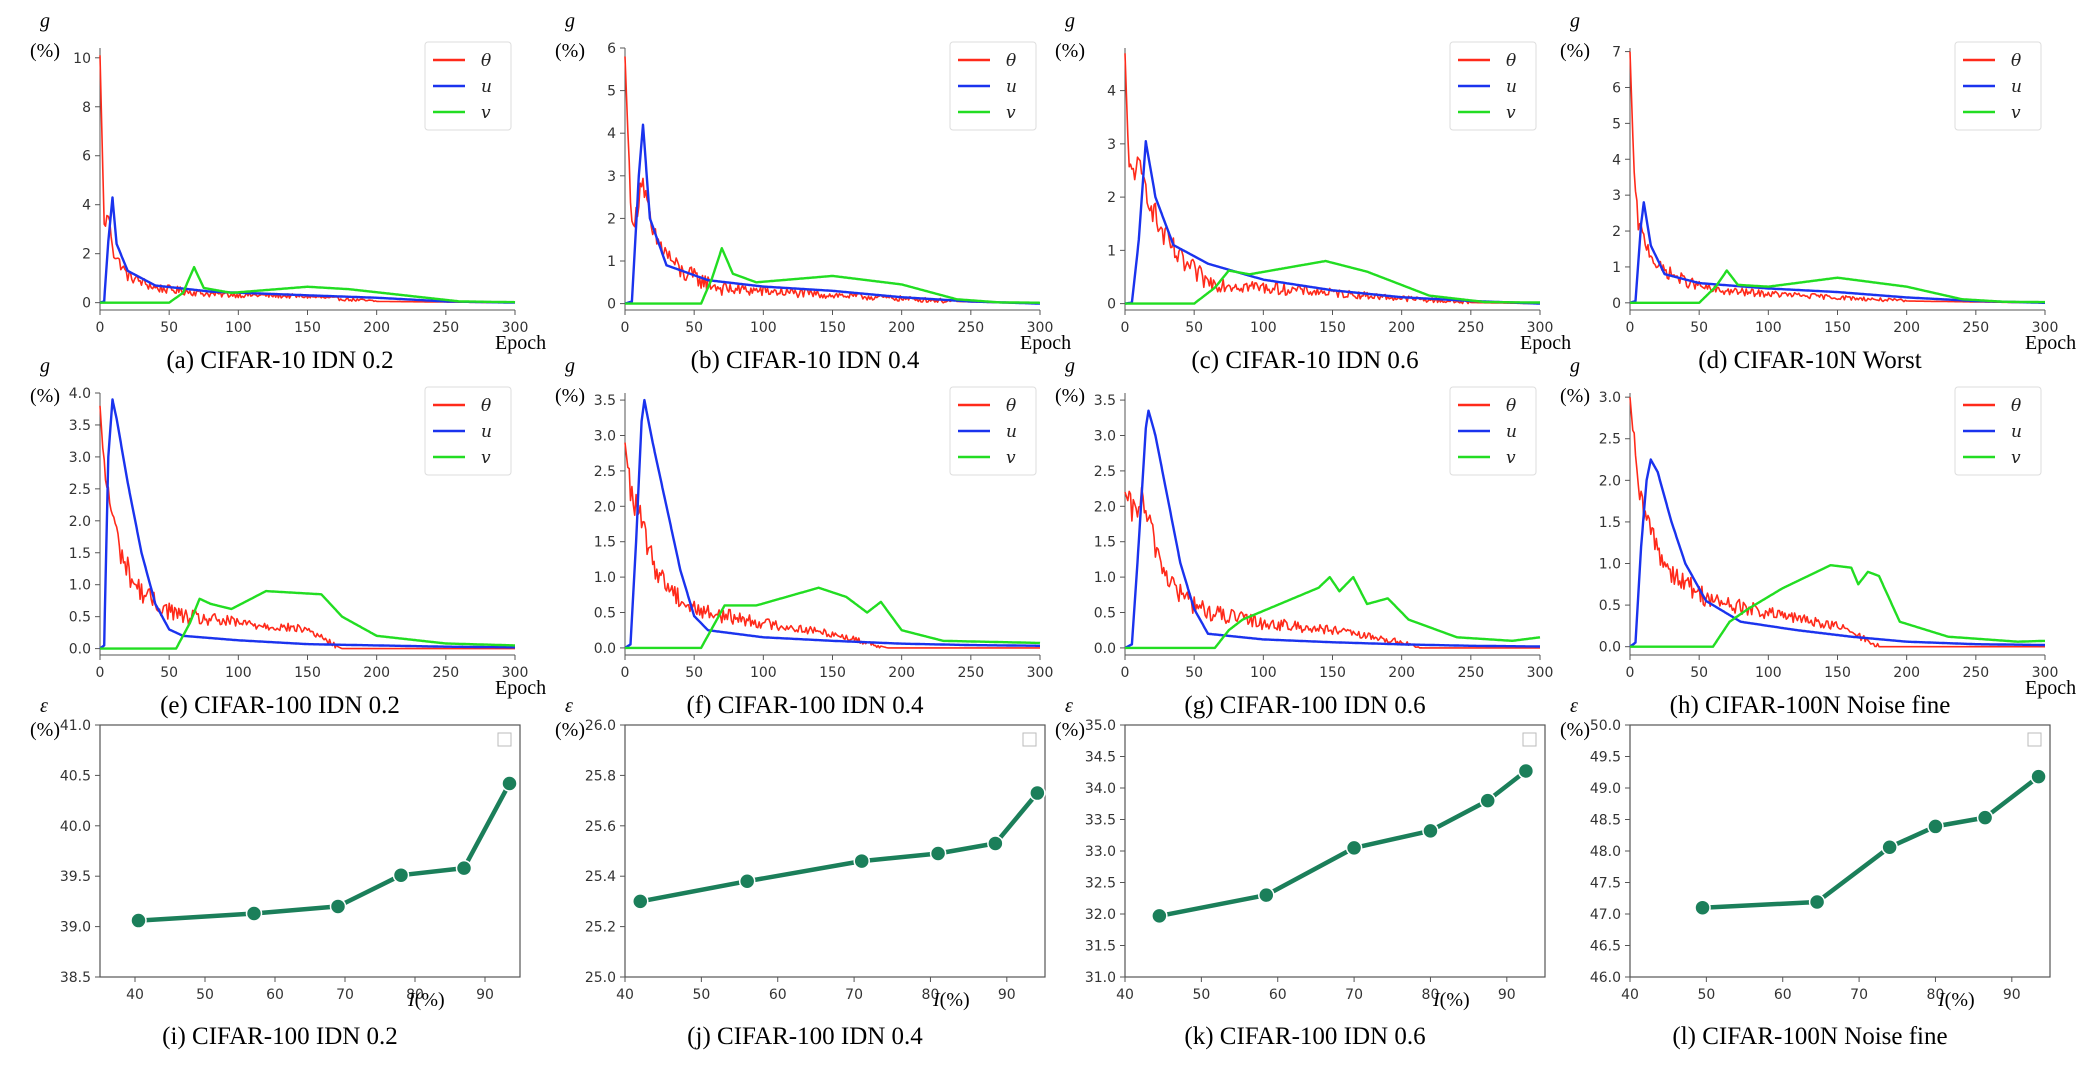 The height and width of the screenshot is (1075, 2092). Describe the element at coordinates (1278, 995) in the screenshot. I see `x-tick-label: 60` at that location.